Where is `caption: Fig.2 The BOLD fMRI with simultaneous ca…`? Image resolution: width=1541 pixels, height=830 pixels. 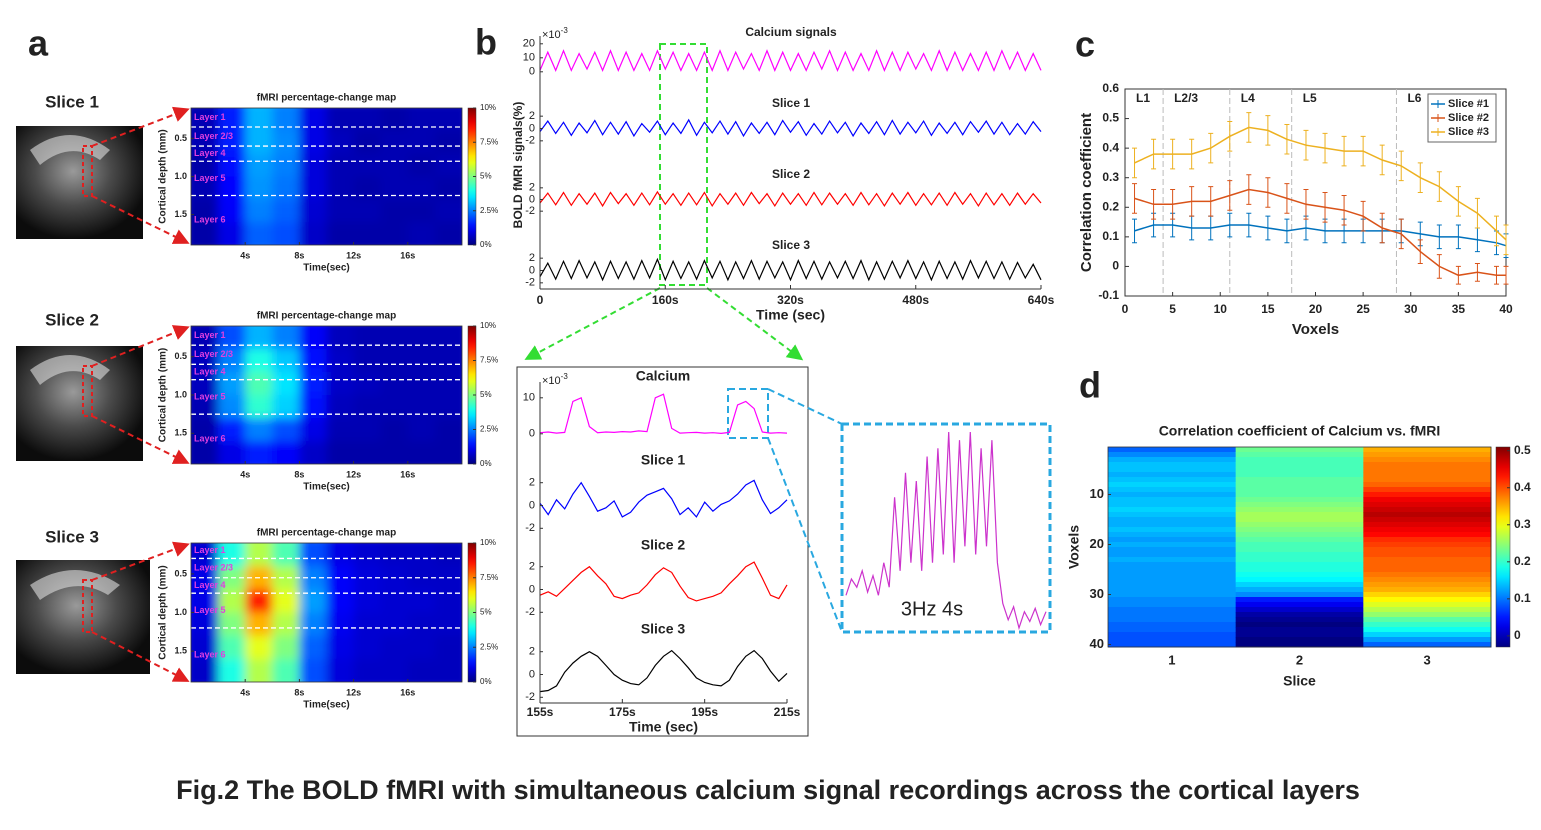
caption: Fig.2 The BOLD fMRI with simultaneous ca… is located at coordinates (768, 790).